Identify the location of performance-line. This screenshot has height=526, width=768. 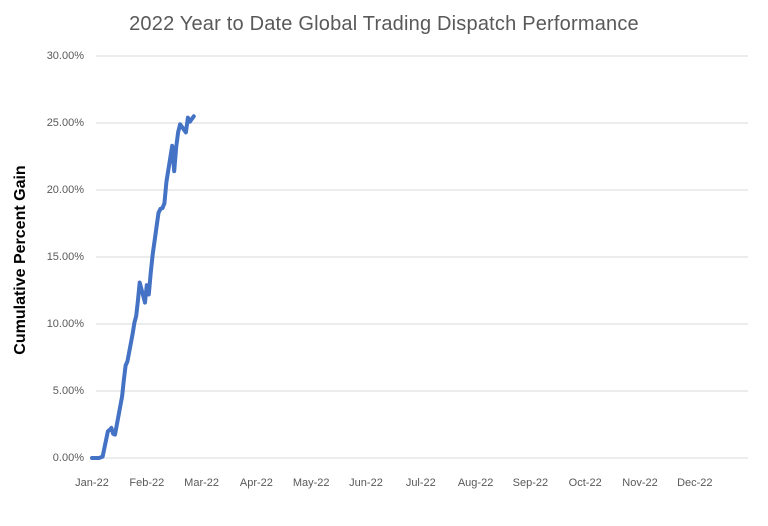
(143, 287).